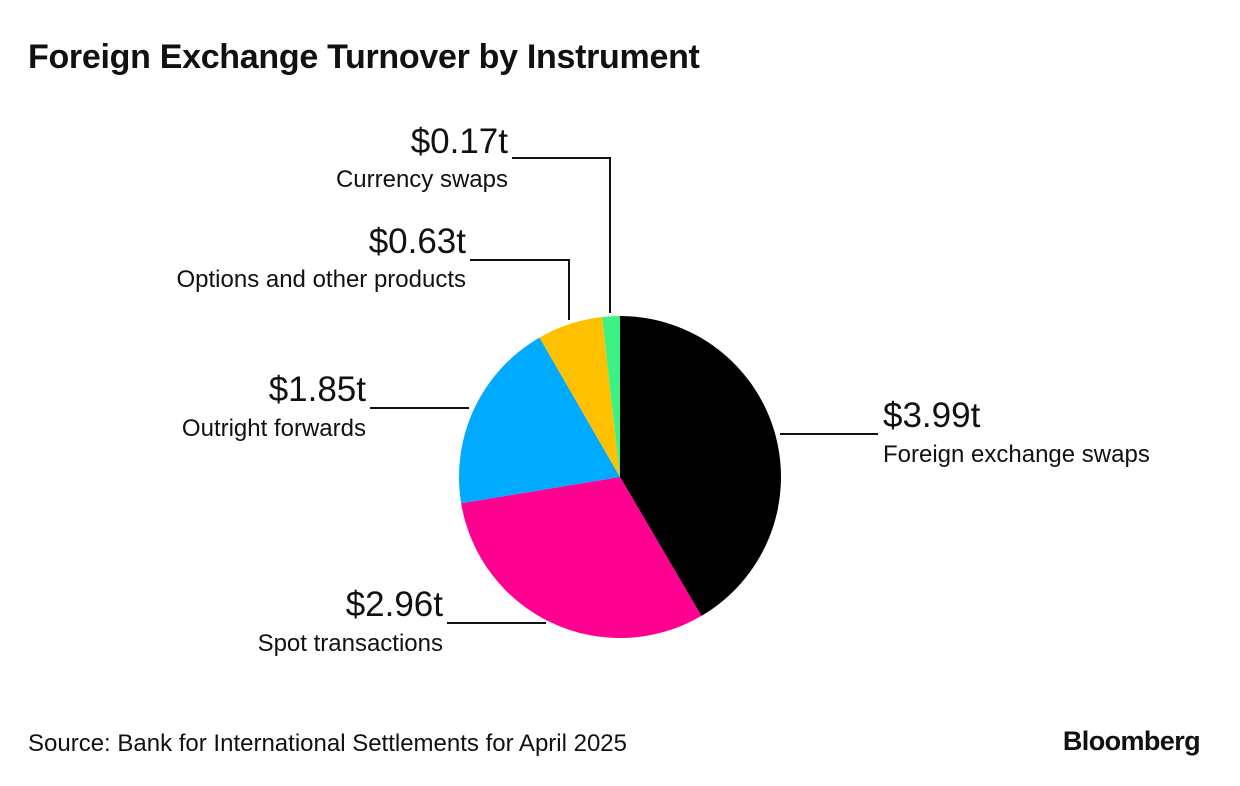 The image size is (1240, 786). What do you see at coordinates (581, 557) in the screenshot?
I see `pie-slice-spot-transactions` at bounding box center [581, 557].